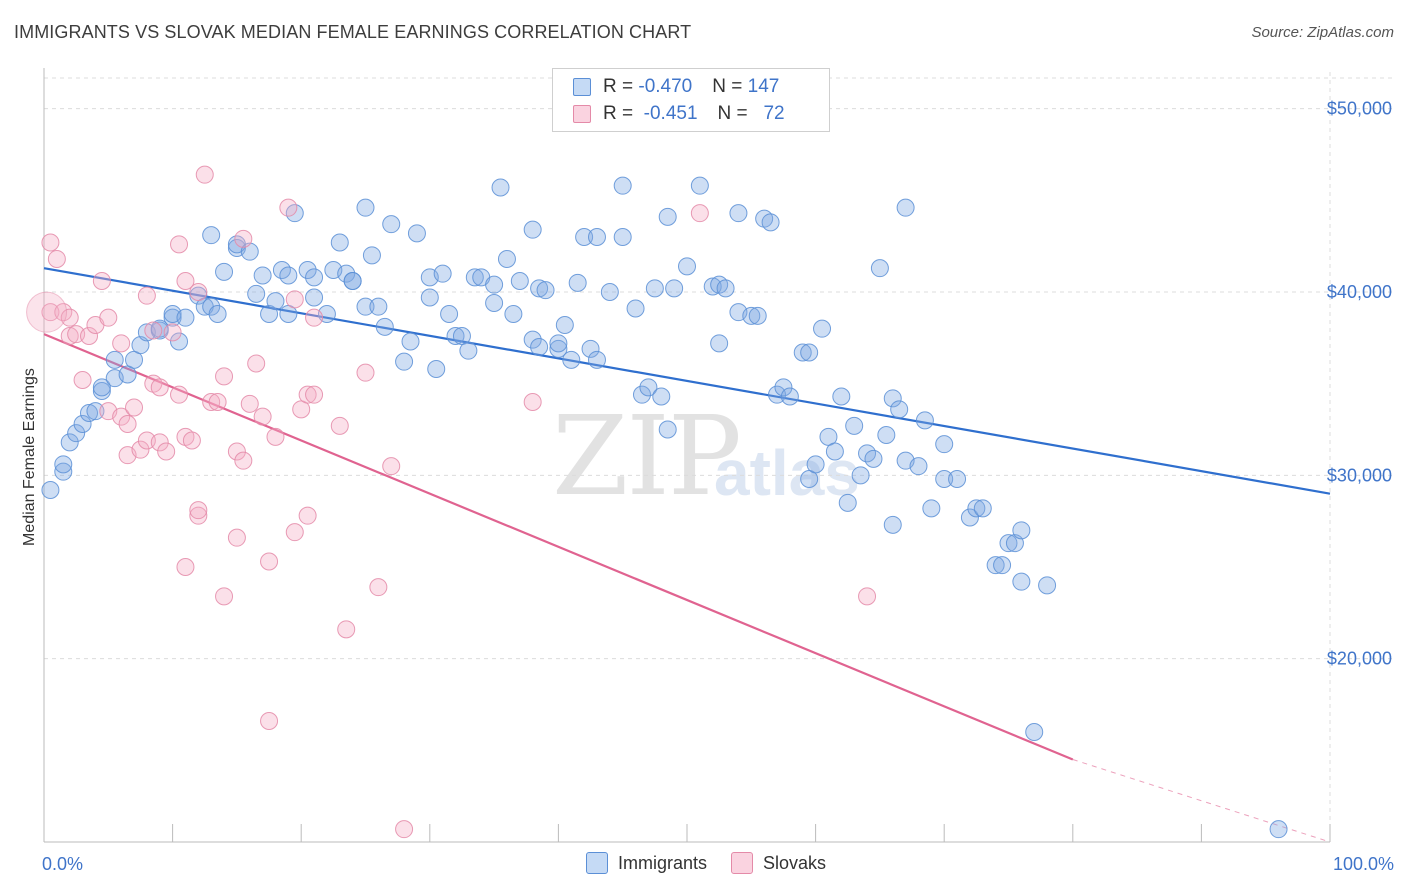 This screenshot has height=892, width=1406. I want to click on series-legend: Immigrants Slovaks, so click(718, 863).